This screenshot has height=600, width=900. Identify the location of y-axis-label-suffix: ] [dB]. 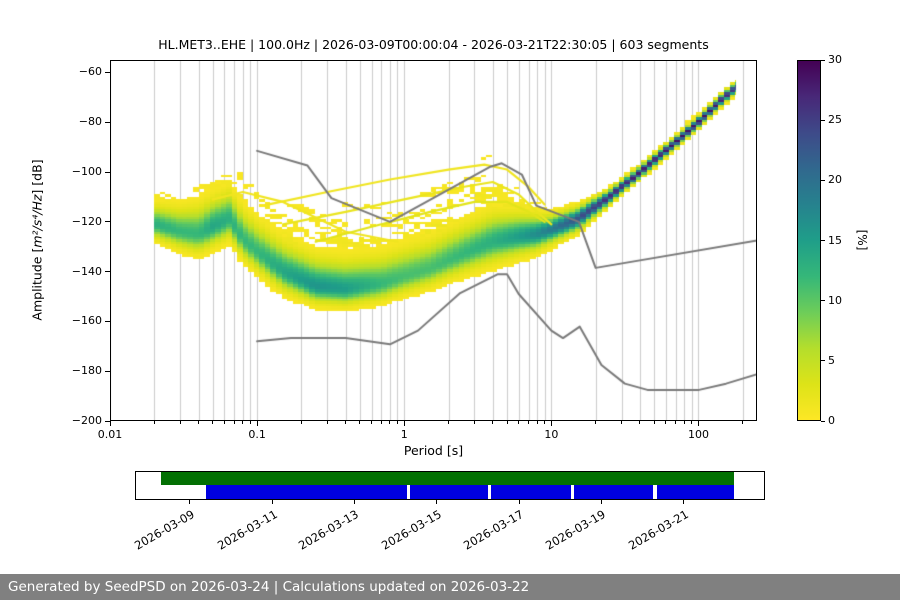
(37, 177).